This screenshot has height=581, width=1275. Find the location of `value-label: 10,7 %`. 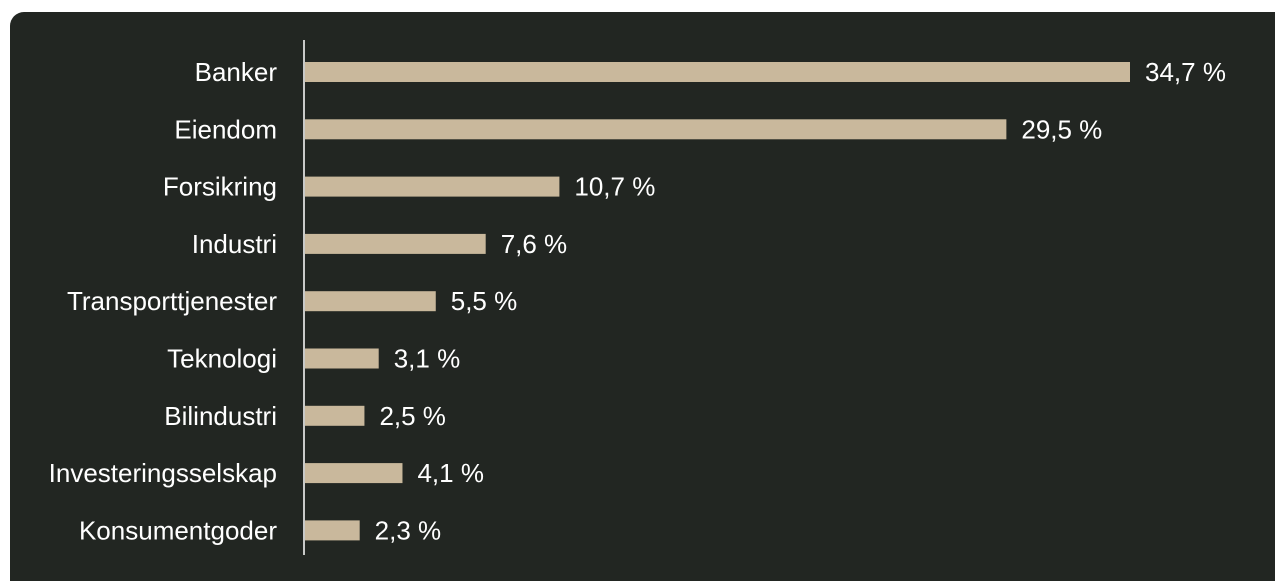

value-label: 10,7 % is located at coordinates (614, 187).